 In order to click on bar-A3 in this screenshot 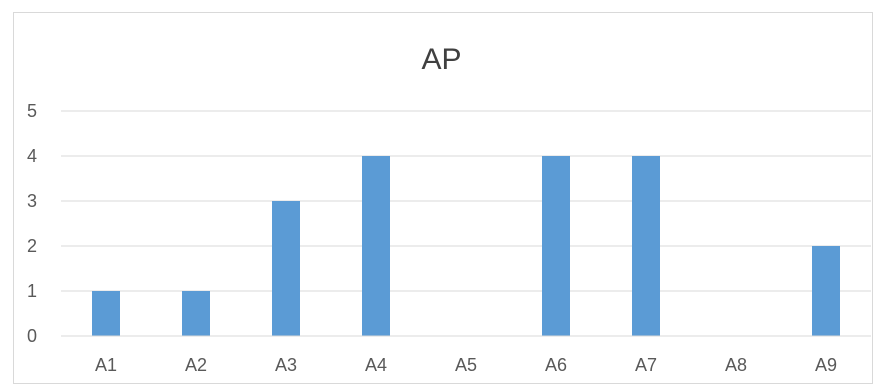, I will do `click(286, 268)`.